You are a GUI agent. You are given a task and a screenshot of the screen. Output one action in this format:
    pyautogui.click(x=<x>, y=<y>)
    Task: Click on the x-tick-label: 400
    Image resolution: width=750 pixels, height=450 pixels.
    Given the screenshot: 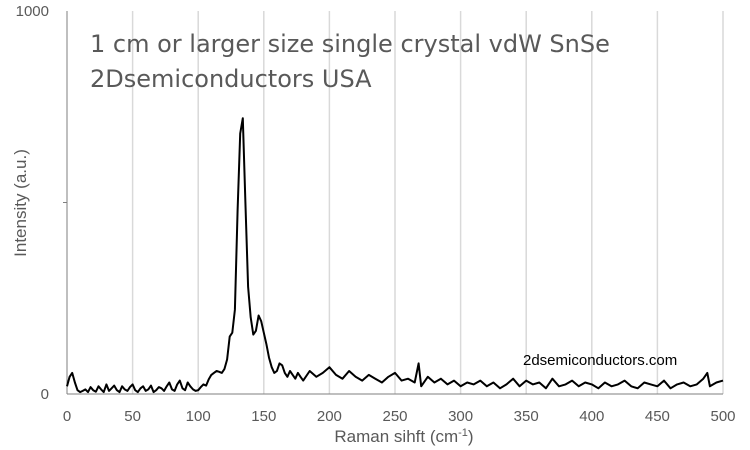 What is the action you would take?
    pyautogui.click(x=591, y=416)
    